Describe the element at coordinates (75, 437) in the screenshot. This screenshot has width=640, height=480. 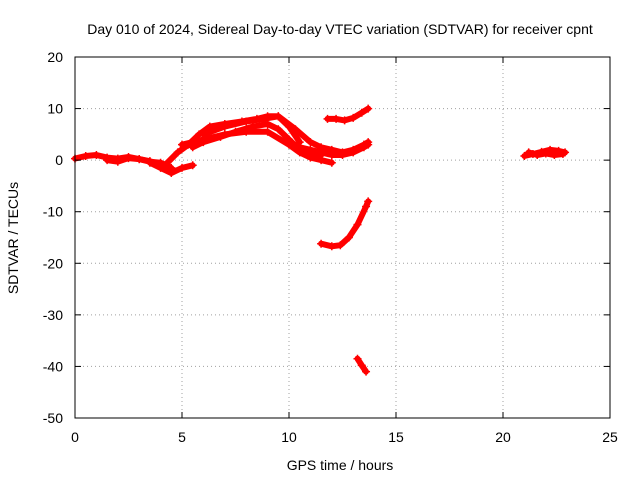
I see `x-tick-label: 0` at that location.